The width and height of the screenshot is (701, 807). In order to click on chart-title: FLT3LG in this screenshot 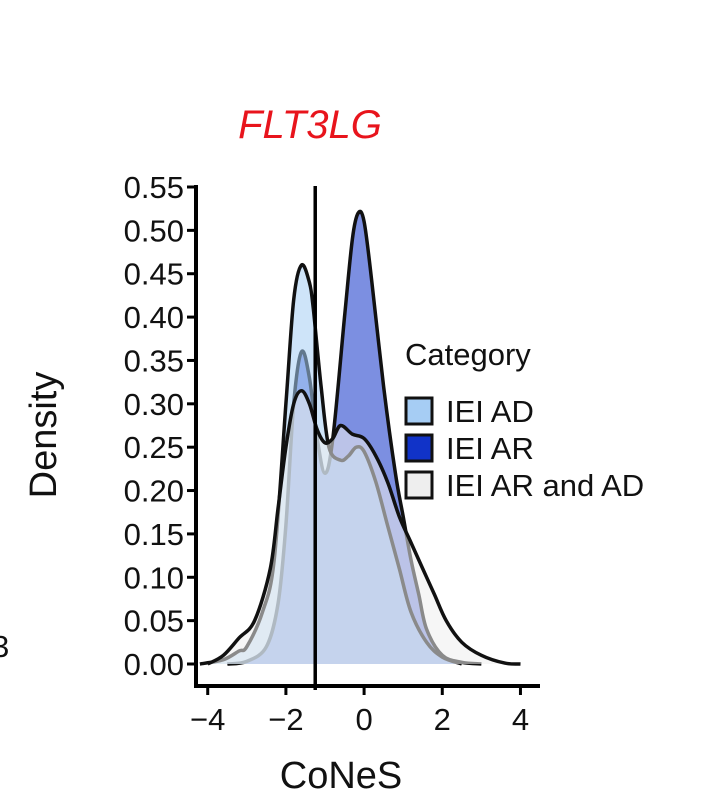, I will do `click(310, 125)`.